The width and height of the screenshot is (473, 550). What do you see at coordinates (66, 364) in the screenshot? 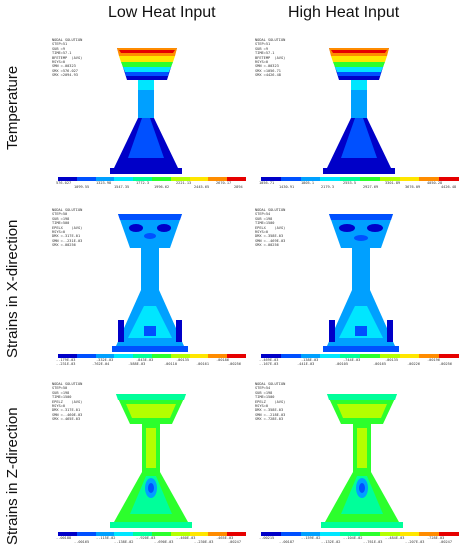
I see `tick-label: -.231E-03` at bounding box center [66, 364].